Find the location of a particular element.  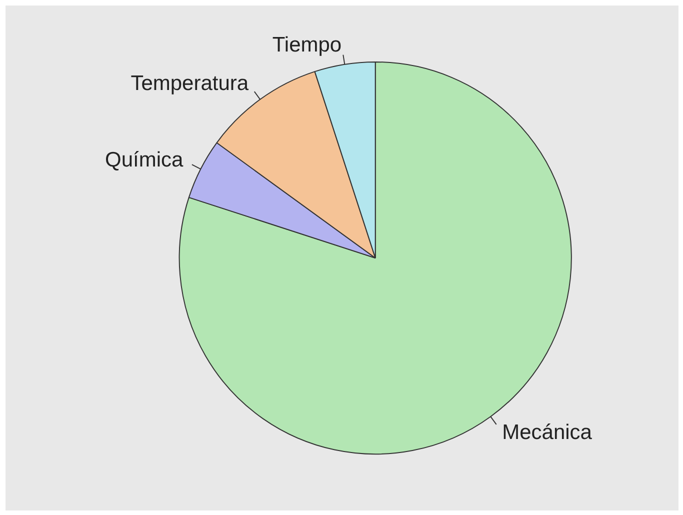

slice-label: Mecánica is located at coordinates (547, 432).